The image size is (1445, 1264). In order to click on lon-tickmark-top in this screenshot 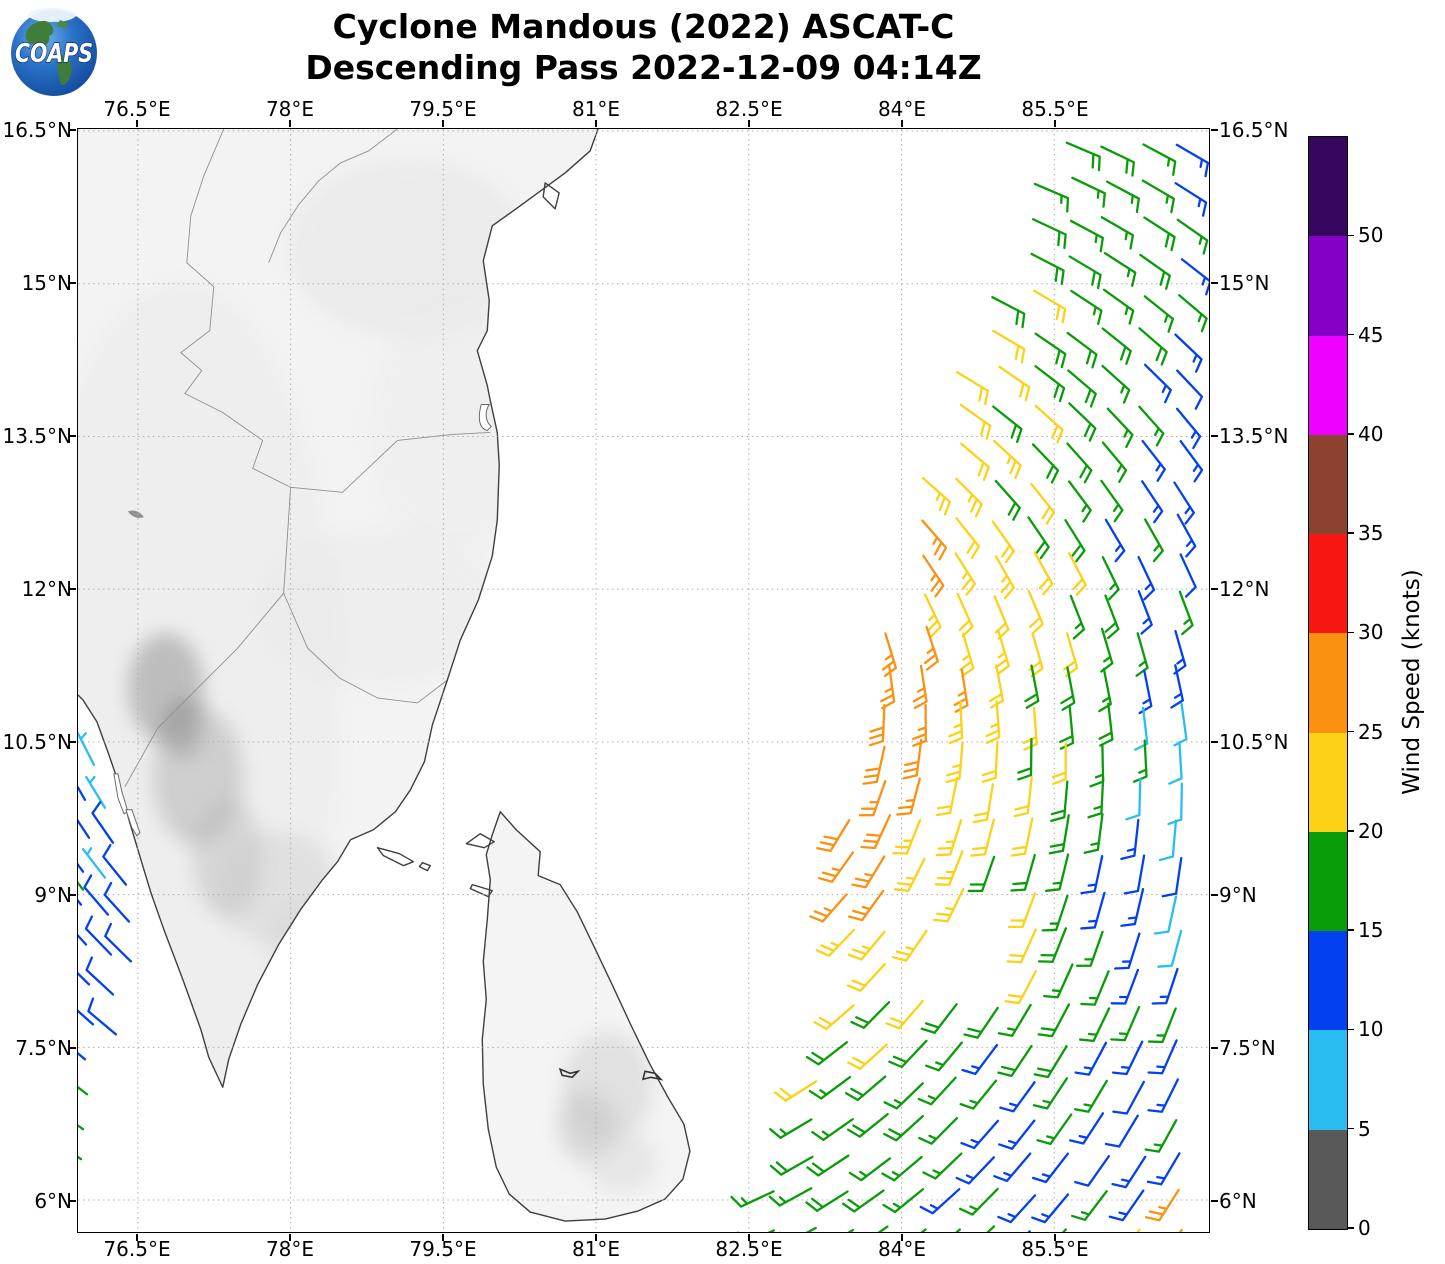, I will do `click(443, 123)`.